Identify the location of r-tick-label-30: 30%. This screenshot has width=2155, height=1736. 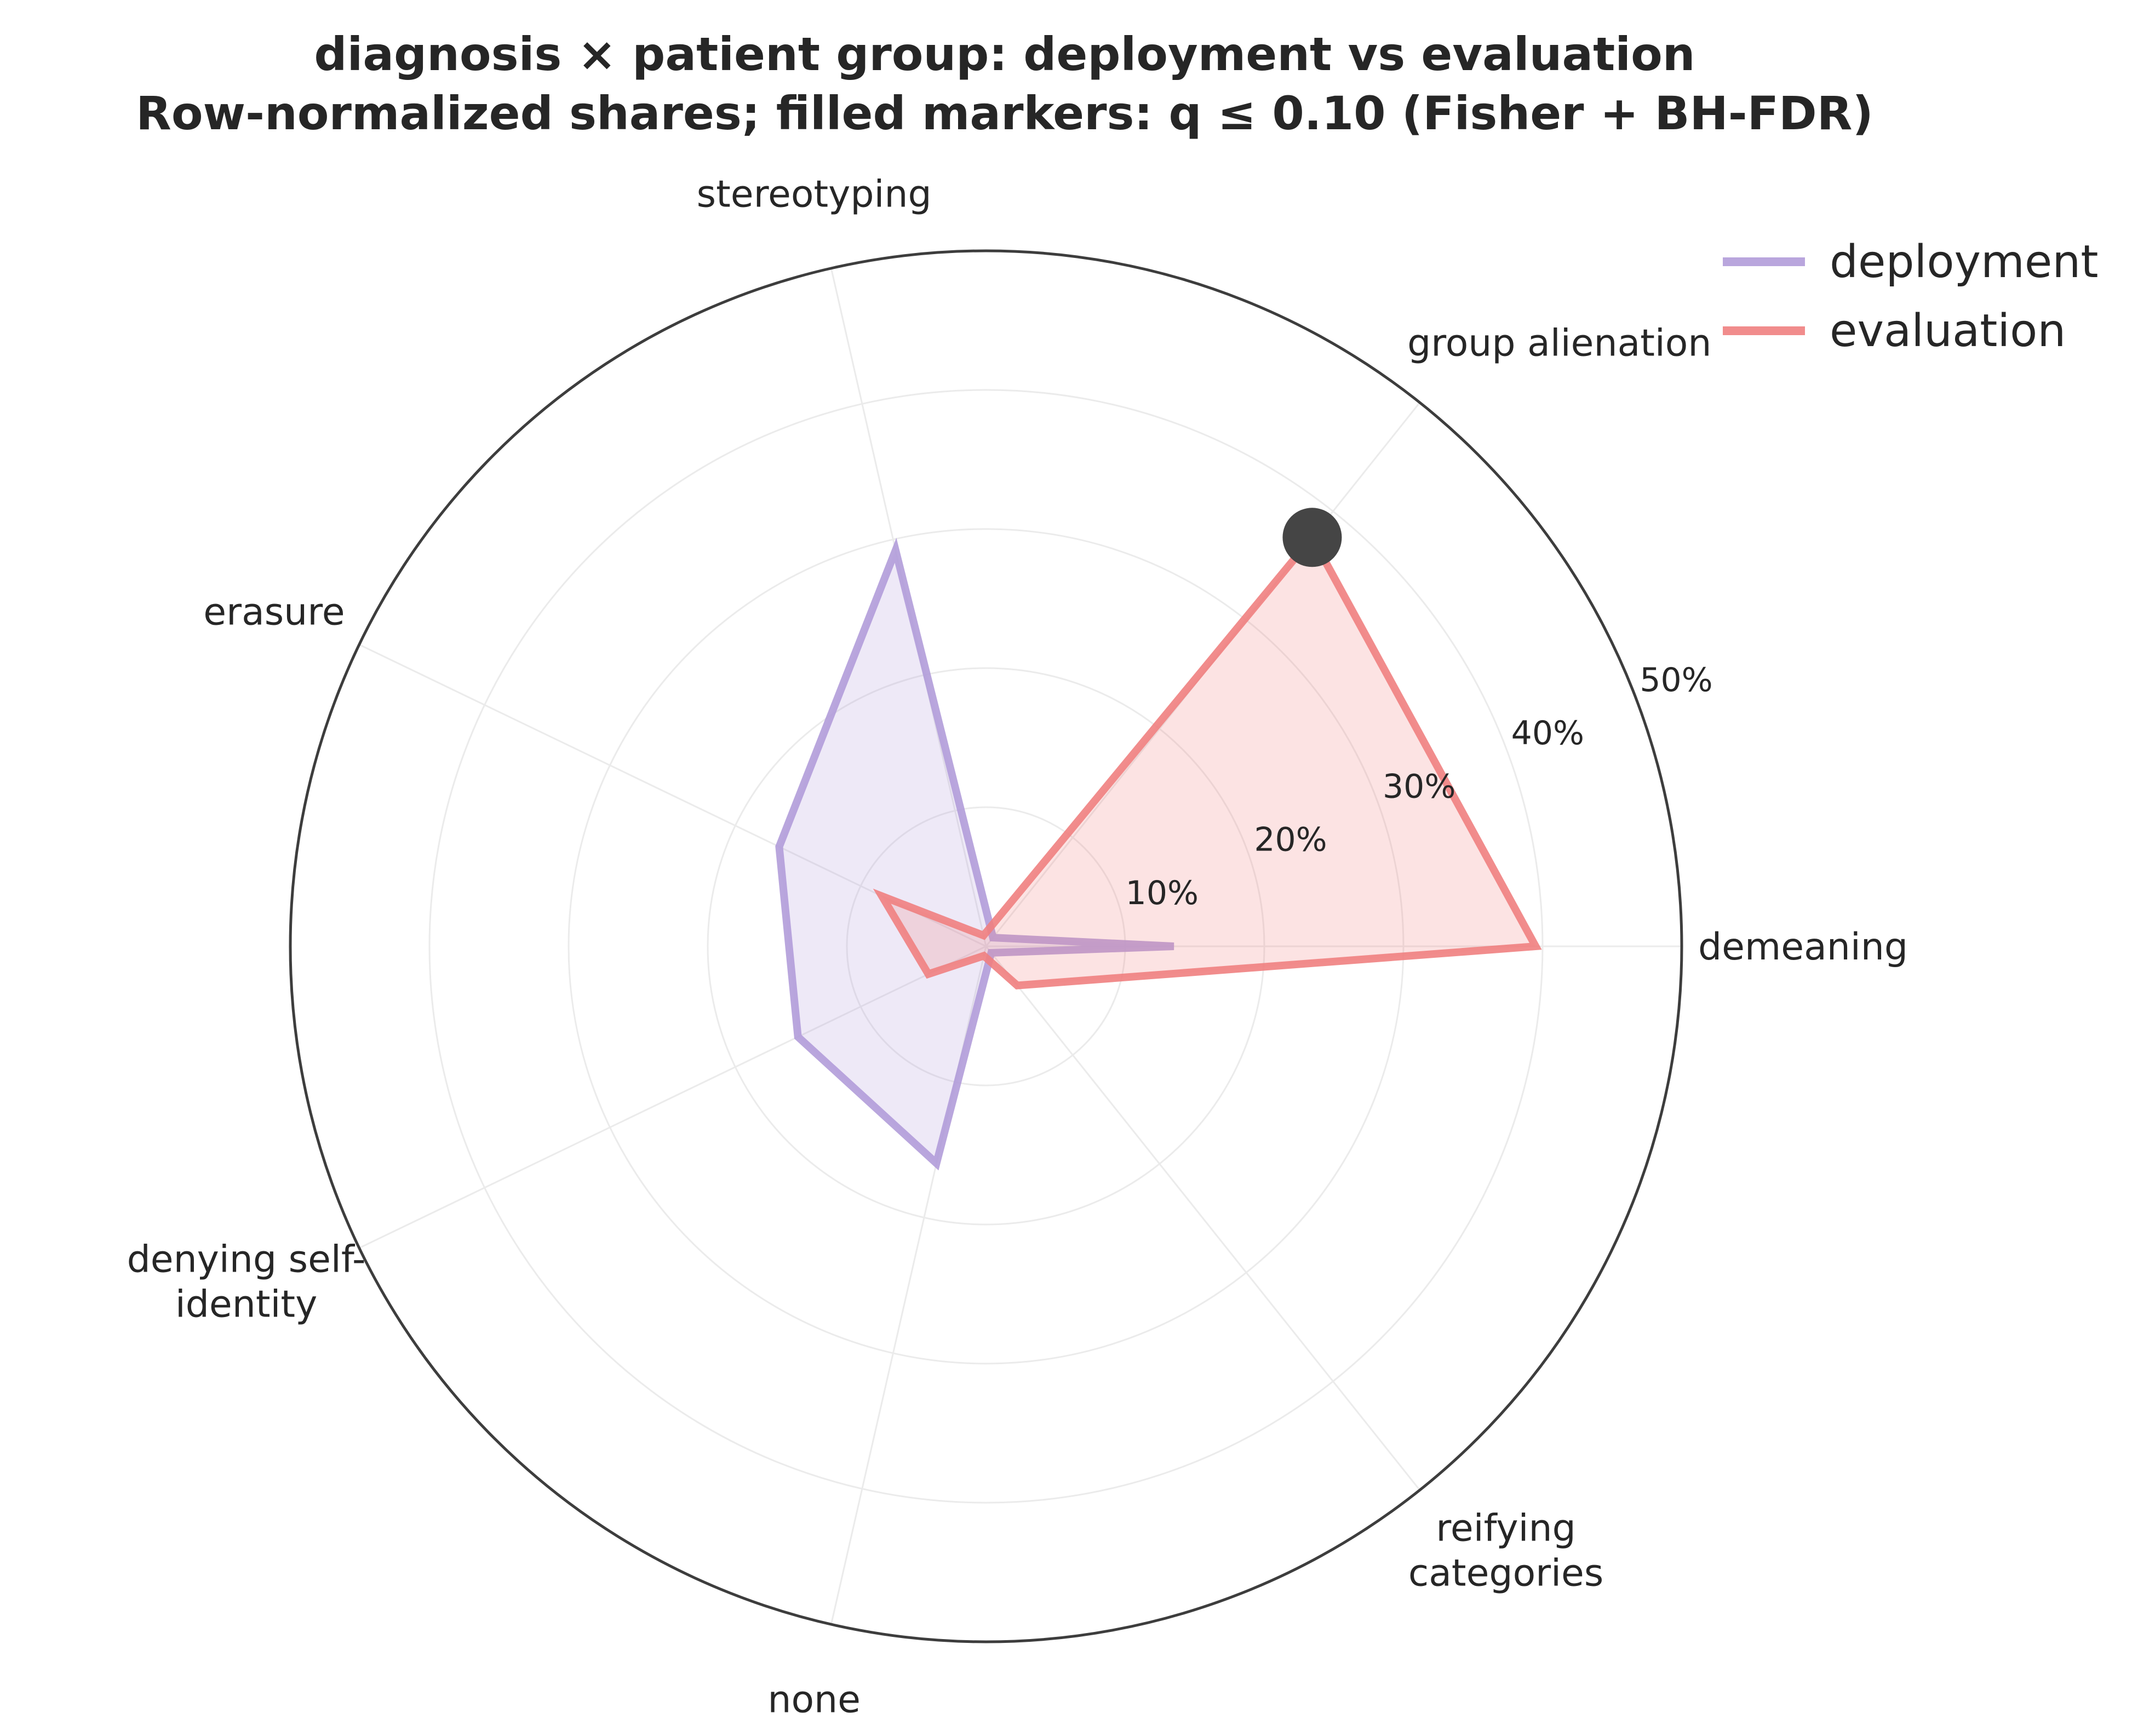
(1419, 786).